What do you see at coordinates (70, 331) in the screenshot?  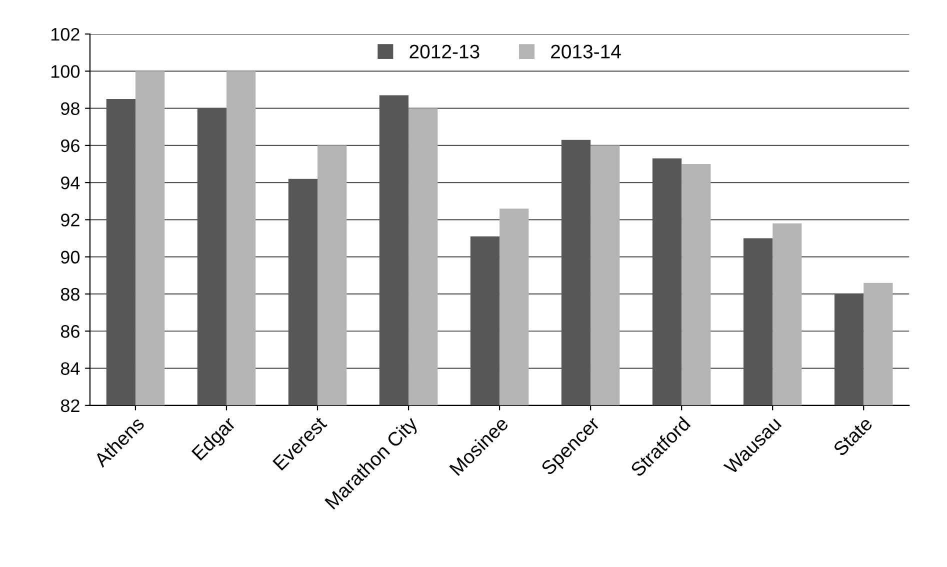 I see `y-tick-label: 86` at bounding box center [70, 331].